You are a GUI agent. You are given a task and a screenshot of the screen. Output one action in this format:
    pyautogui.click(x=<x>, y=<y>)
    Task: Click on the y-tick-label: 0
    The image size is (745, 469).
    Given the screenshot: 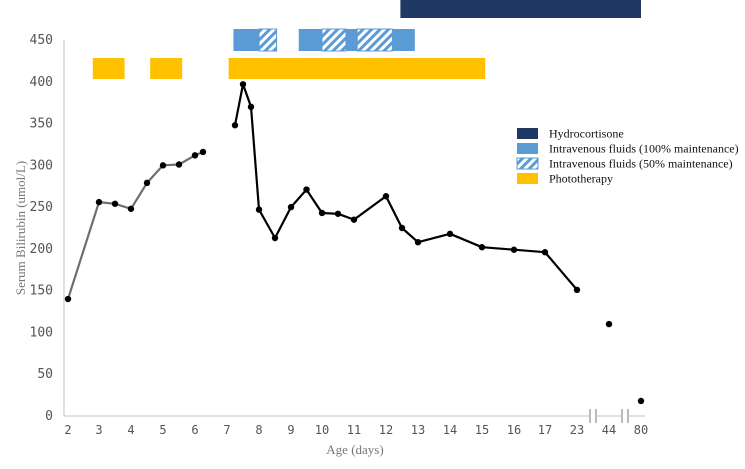 What is the action you would take?
    pyautogui.click(x=49, y=416)
    